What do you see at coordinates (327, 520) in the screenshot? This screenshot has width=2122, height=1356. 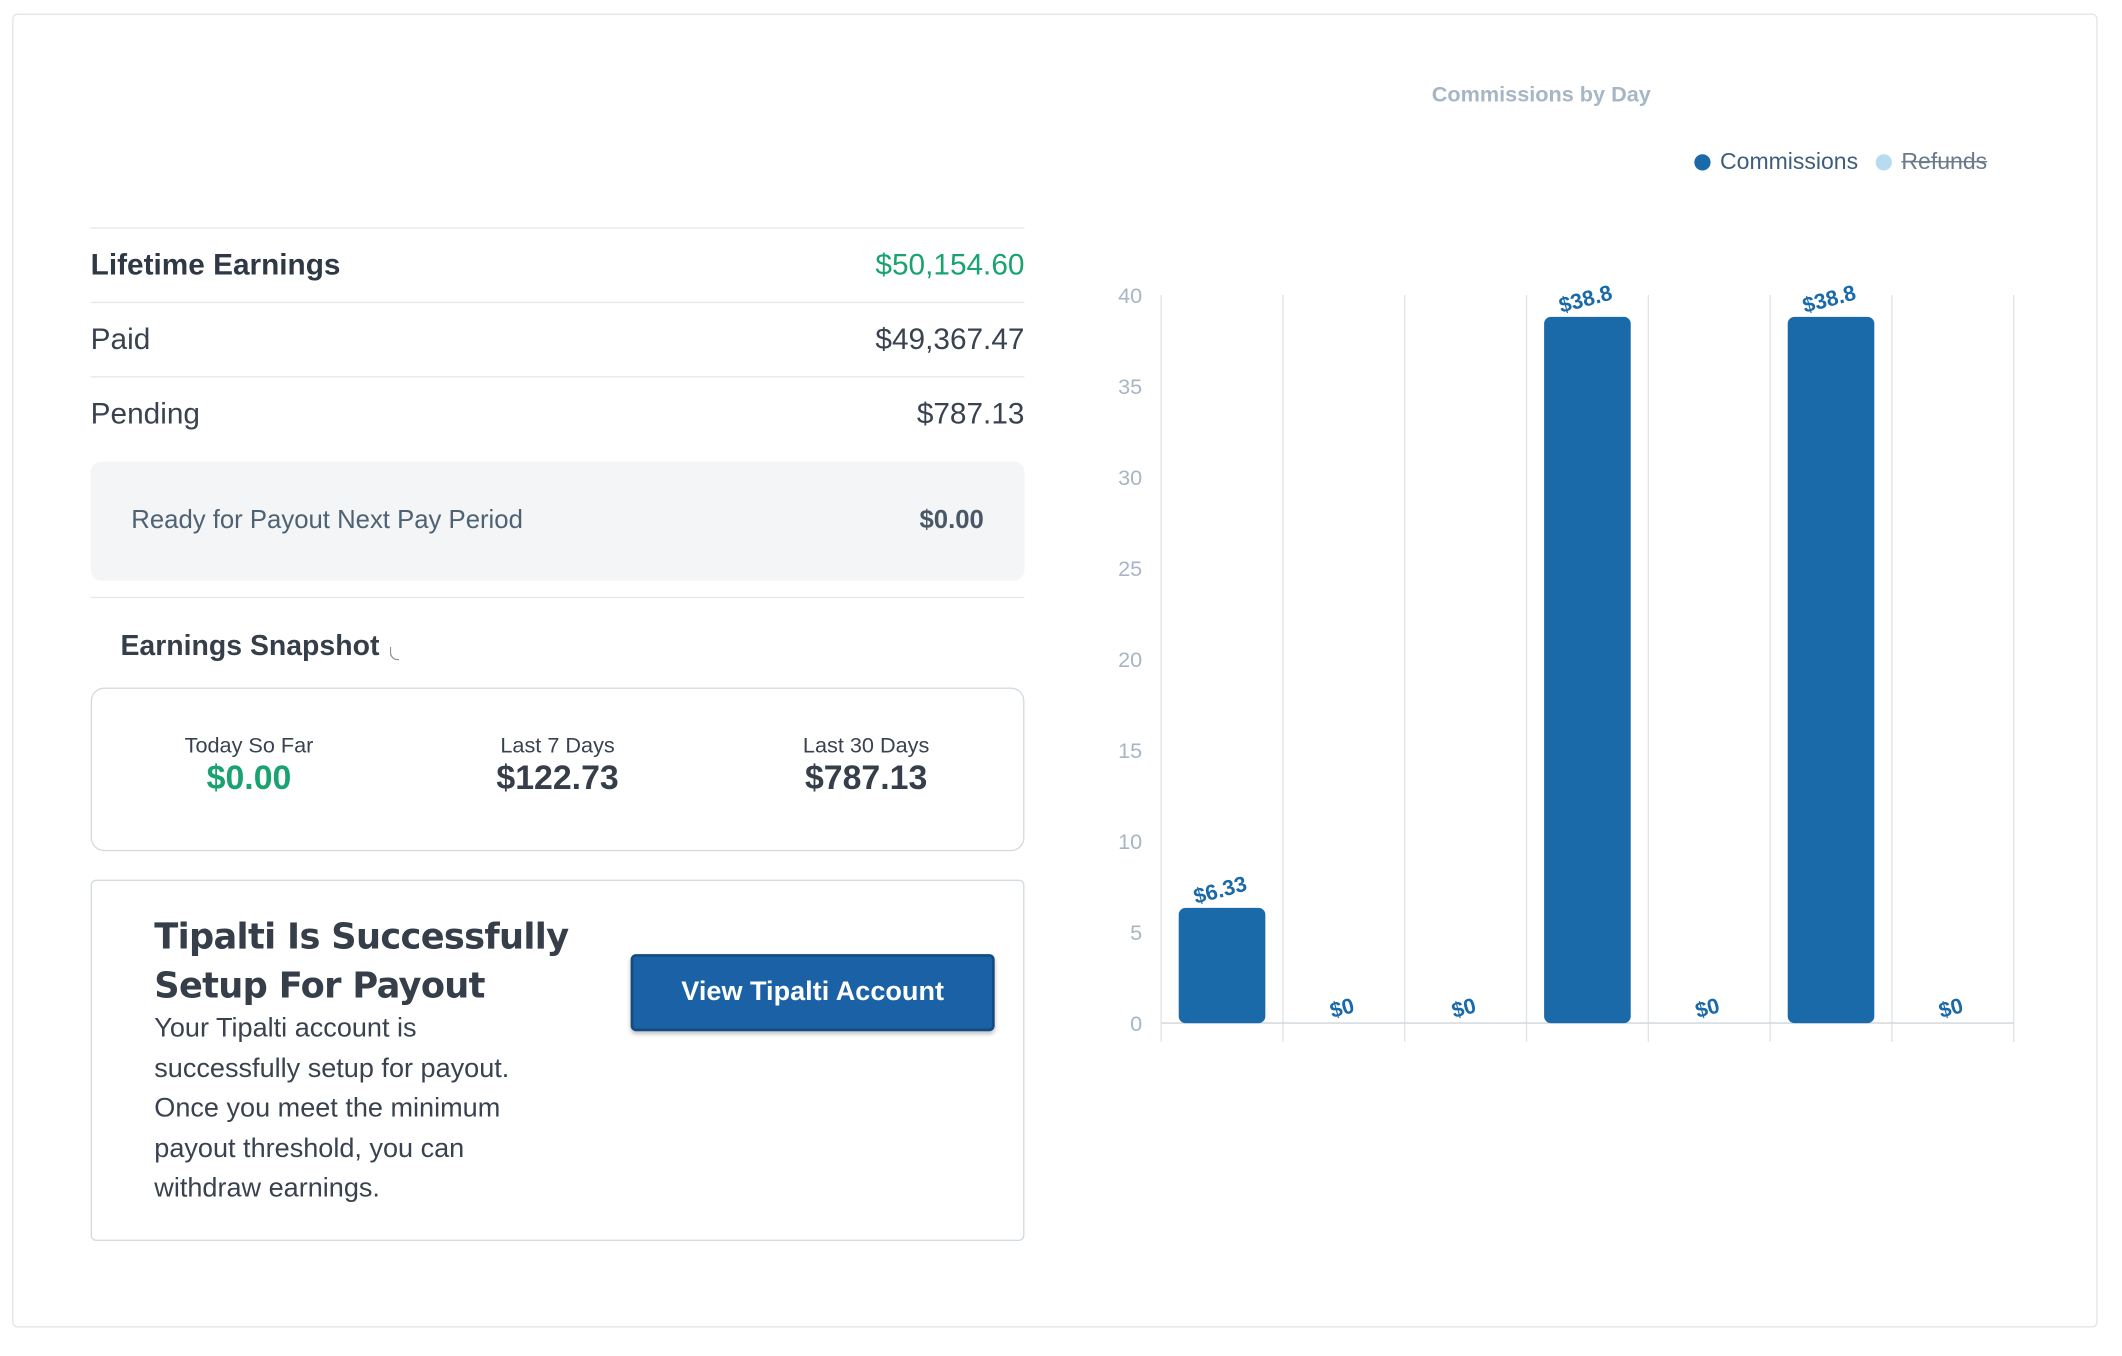 I see `ready-for-payout-label: Ready for Payout Next Pay Period` at bounding box center [327, 520].